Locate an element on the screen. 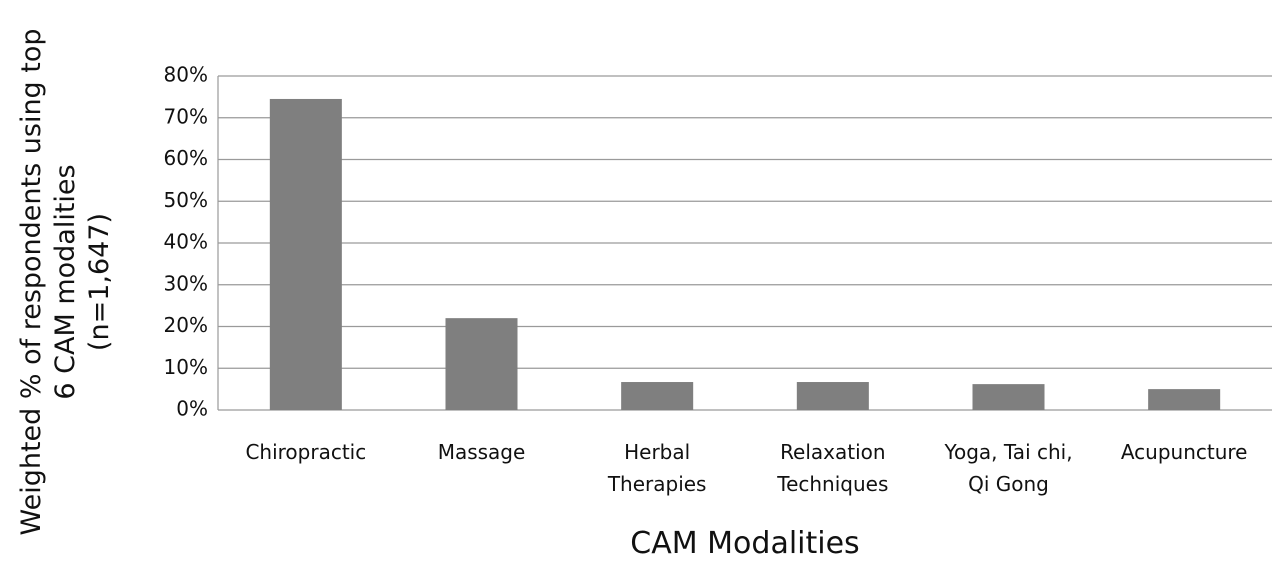  x-tick-label: Herbal Therapies is located at coordinates (657, 468).